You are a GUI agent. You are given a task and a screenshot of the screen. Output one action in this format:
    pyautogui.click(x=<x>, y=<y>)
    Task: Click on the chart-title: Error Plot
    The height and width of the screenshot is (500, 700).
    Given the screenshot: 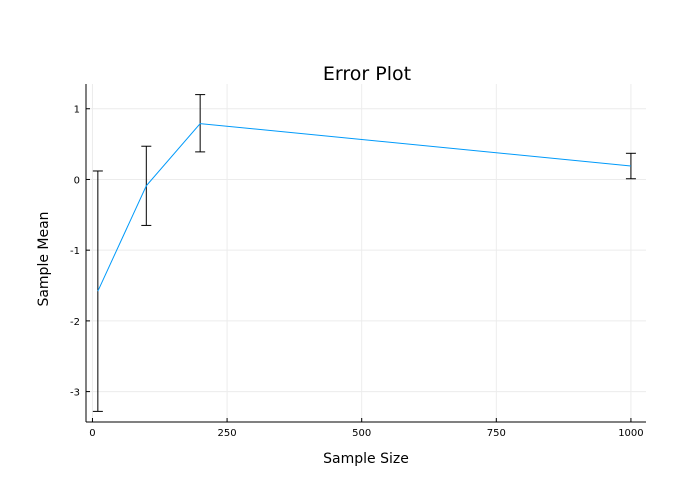 What is the action you would take?
    pyautogui.click(x=367, y=74)
    